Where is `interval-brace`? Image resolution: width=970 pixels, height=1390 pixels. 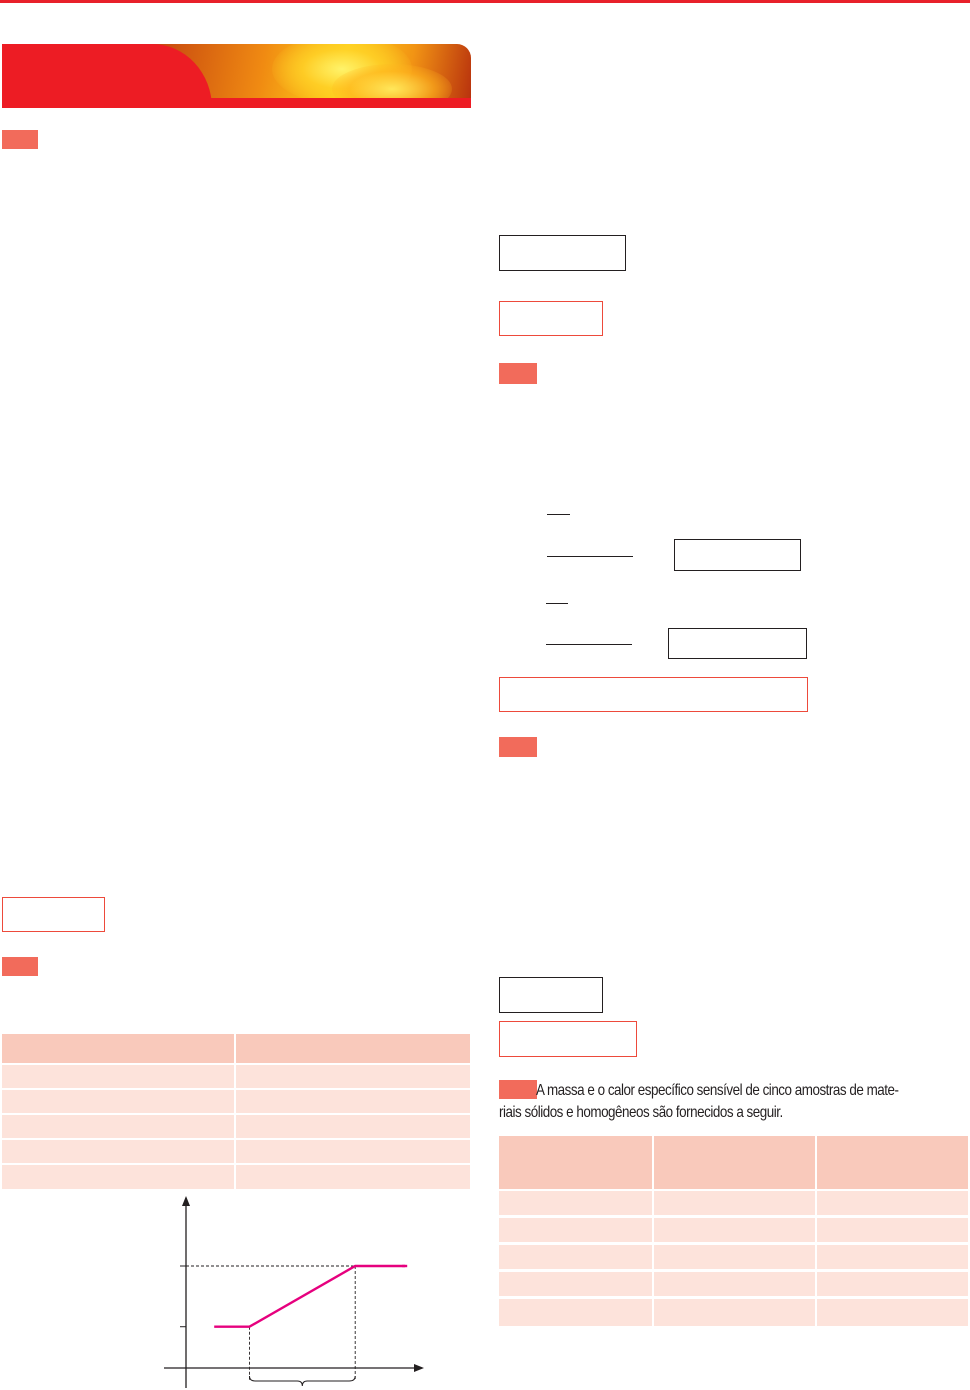 interval-brace is located at coordinates (302, 1381).